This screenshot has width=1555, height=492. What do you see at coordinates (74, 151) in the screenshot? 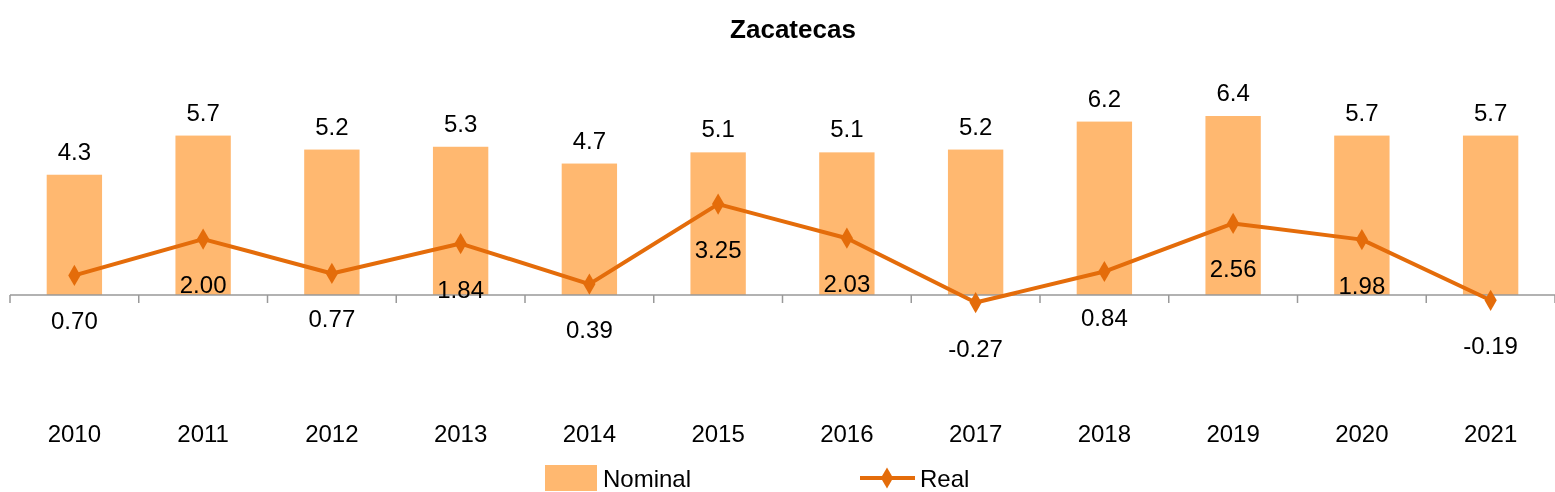
I see `data-label: 4.3` at bounding box center [74, 151].